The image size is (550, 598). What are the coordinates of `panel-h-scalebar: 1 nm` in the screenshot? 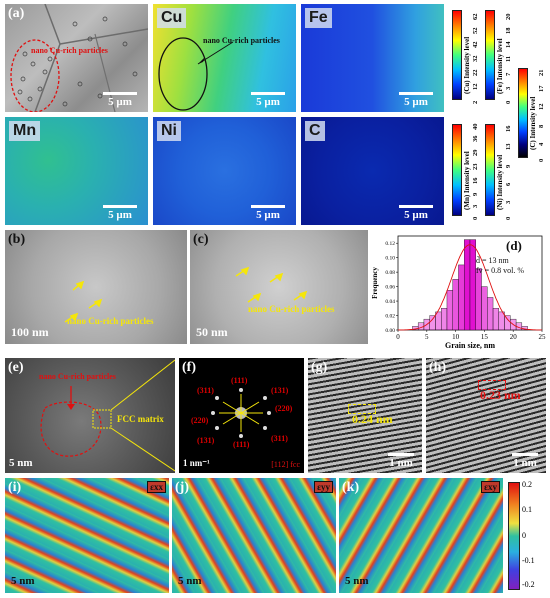 It's located at (525, 461).